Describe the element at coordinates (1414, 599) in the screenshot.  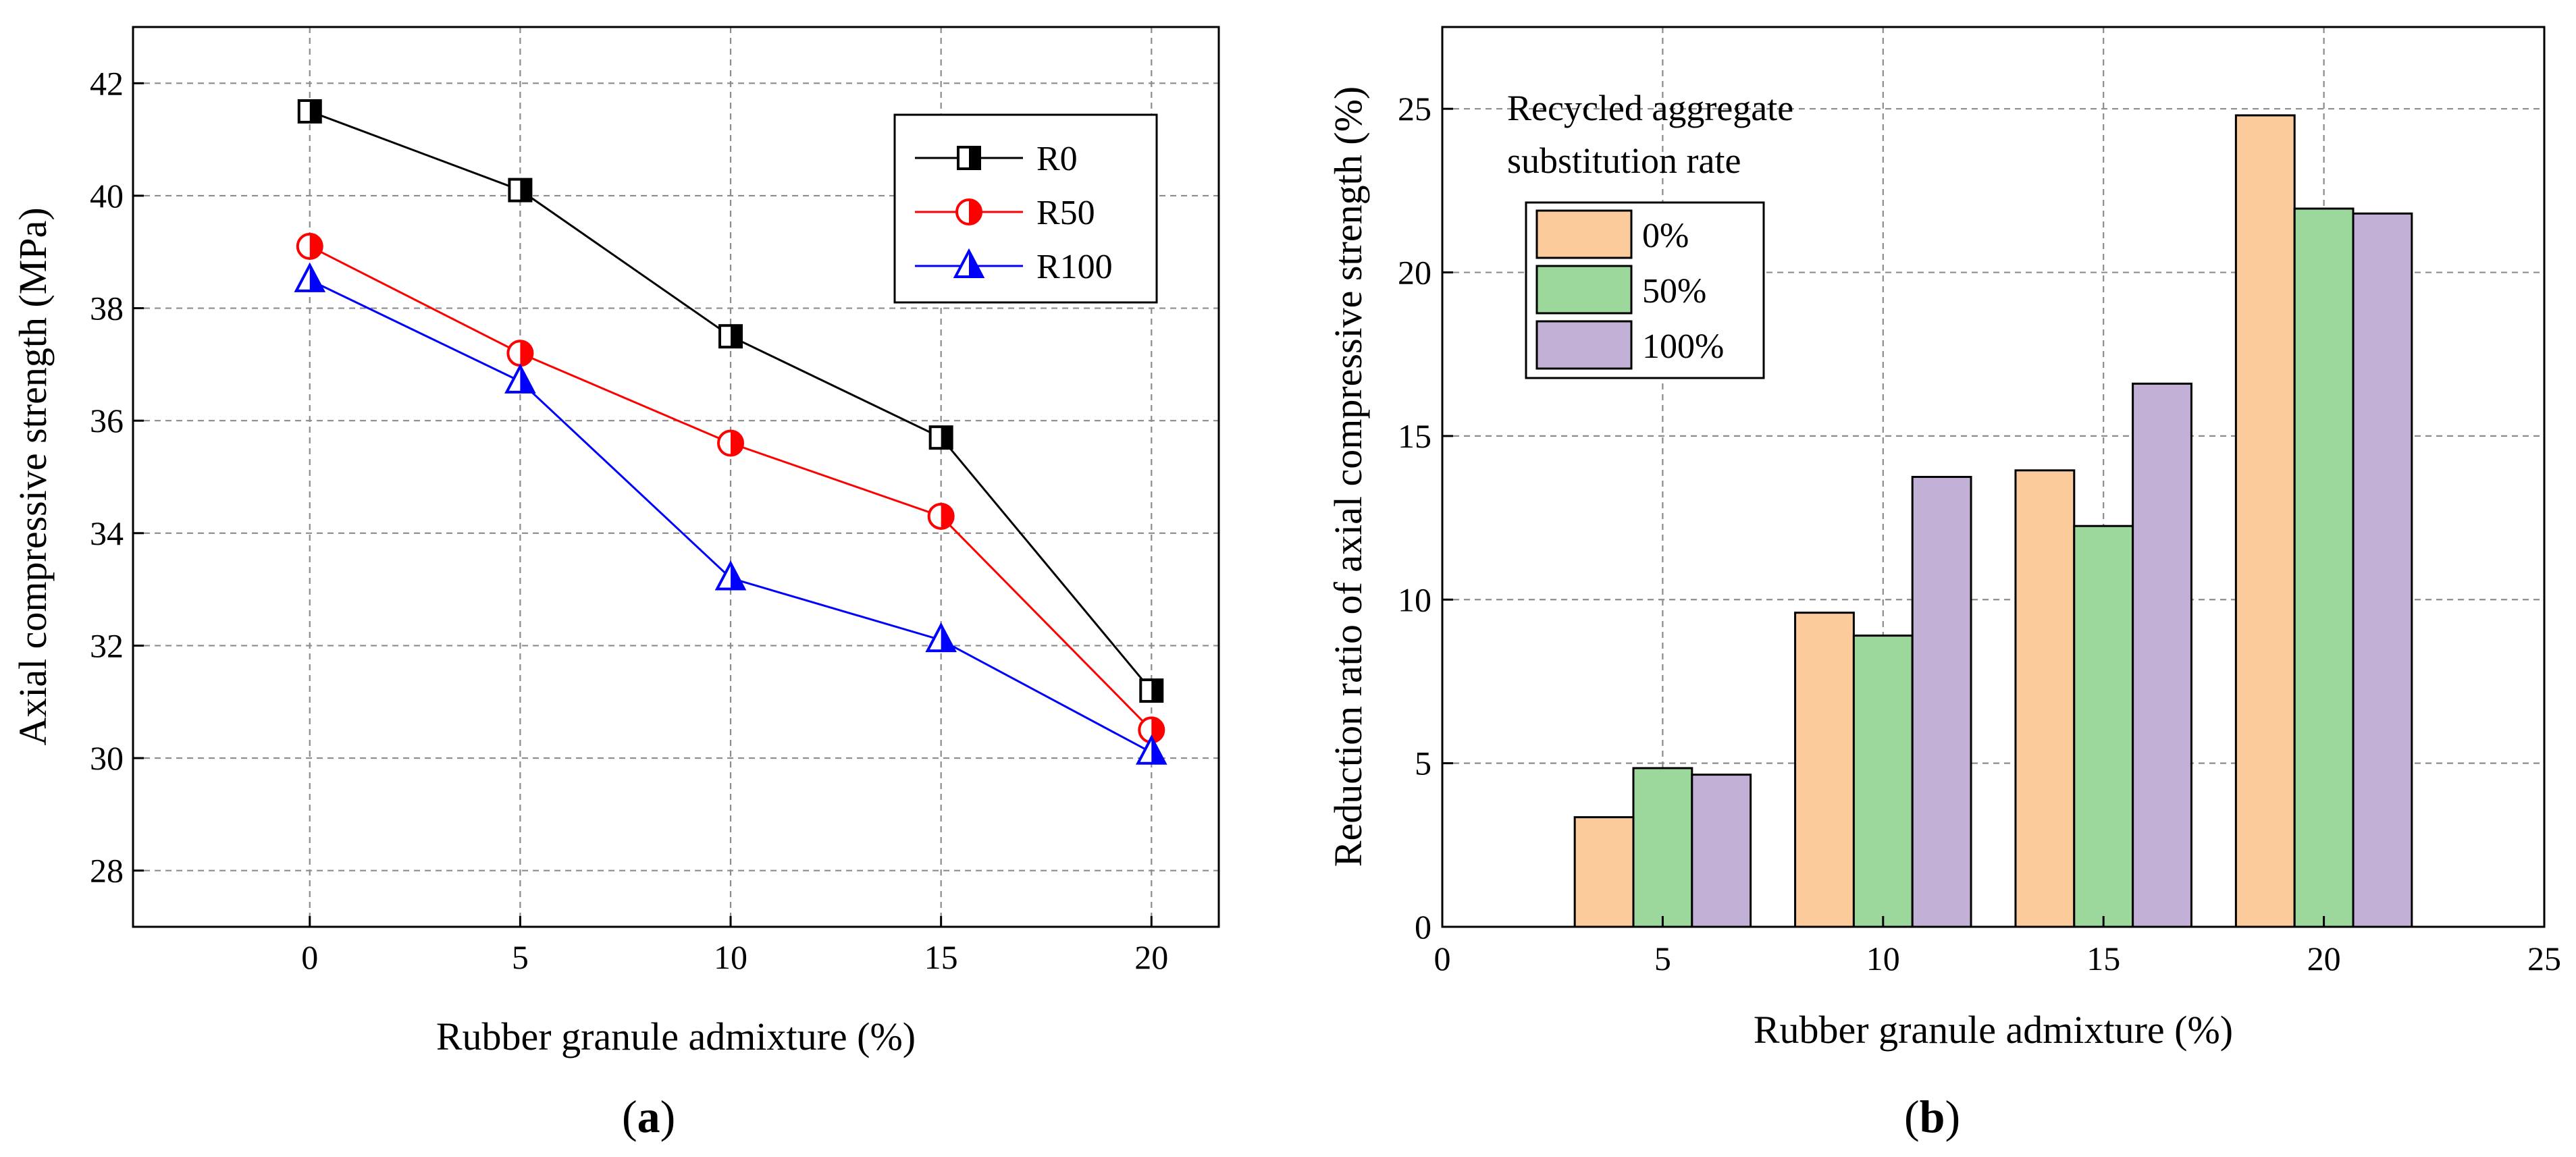
I see `panel-b-y-tick-label: 10` at that location.